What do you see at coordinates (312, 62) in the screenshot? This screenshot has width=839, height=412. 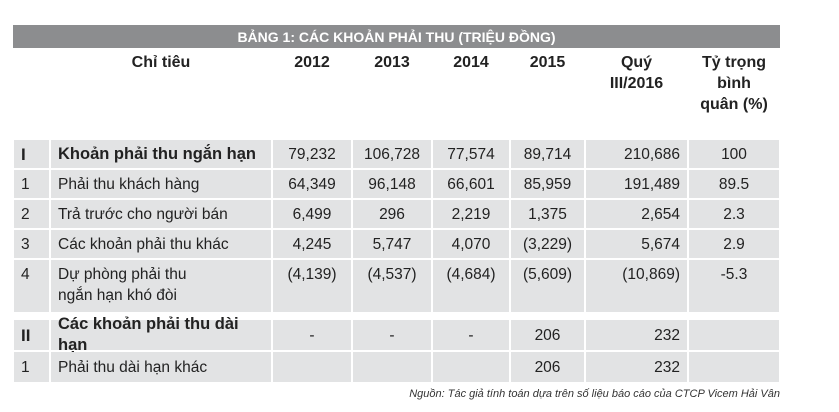 I see `header-text: 2012` at bounding box center [312, 62].